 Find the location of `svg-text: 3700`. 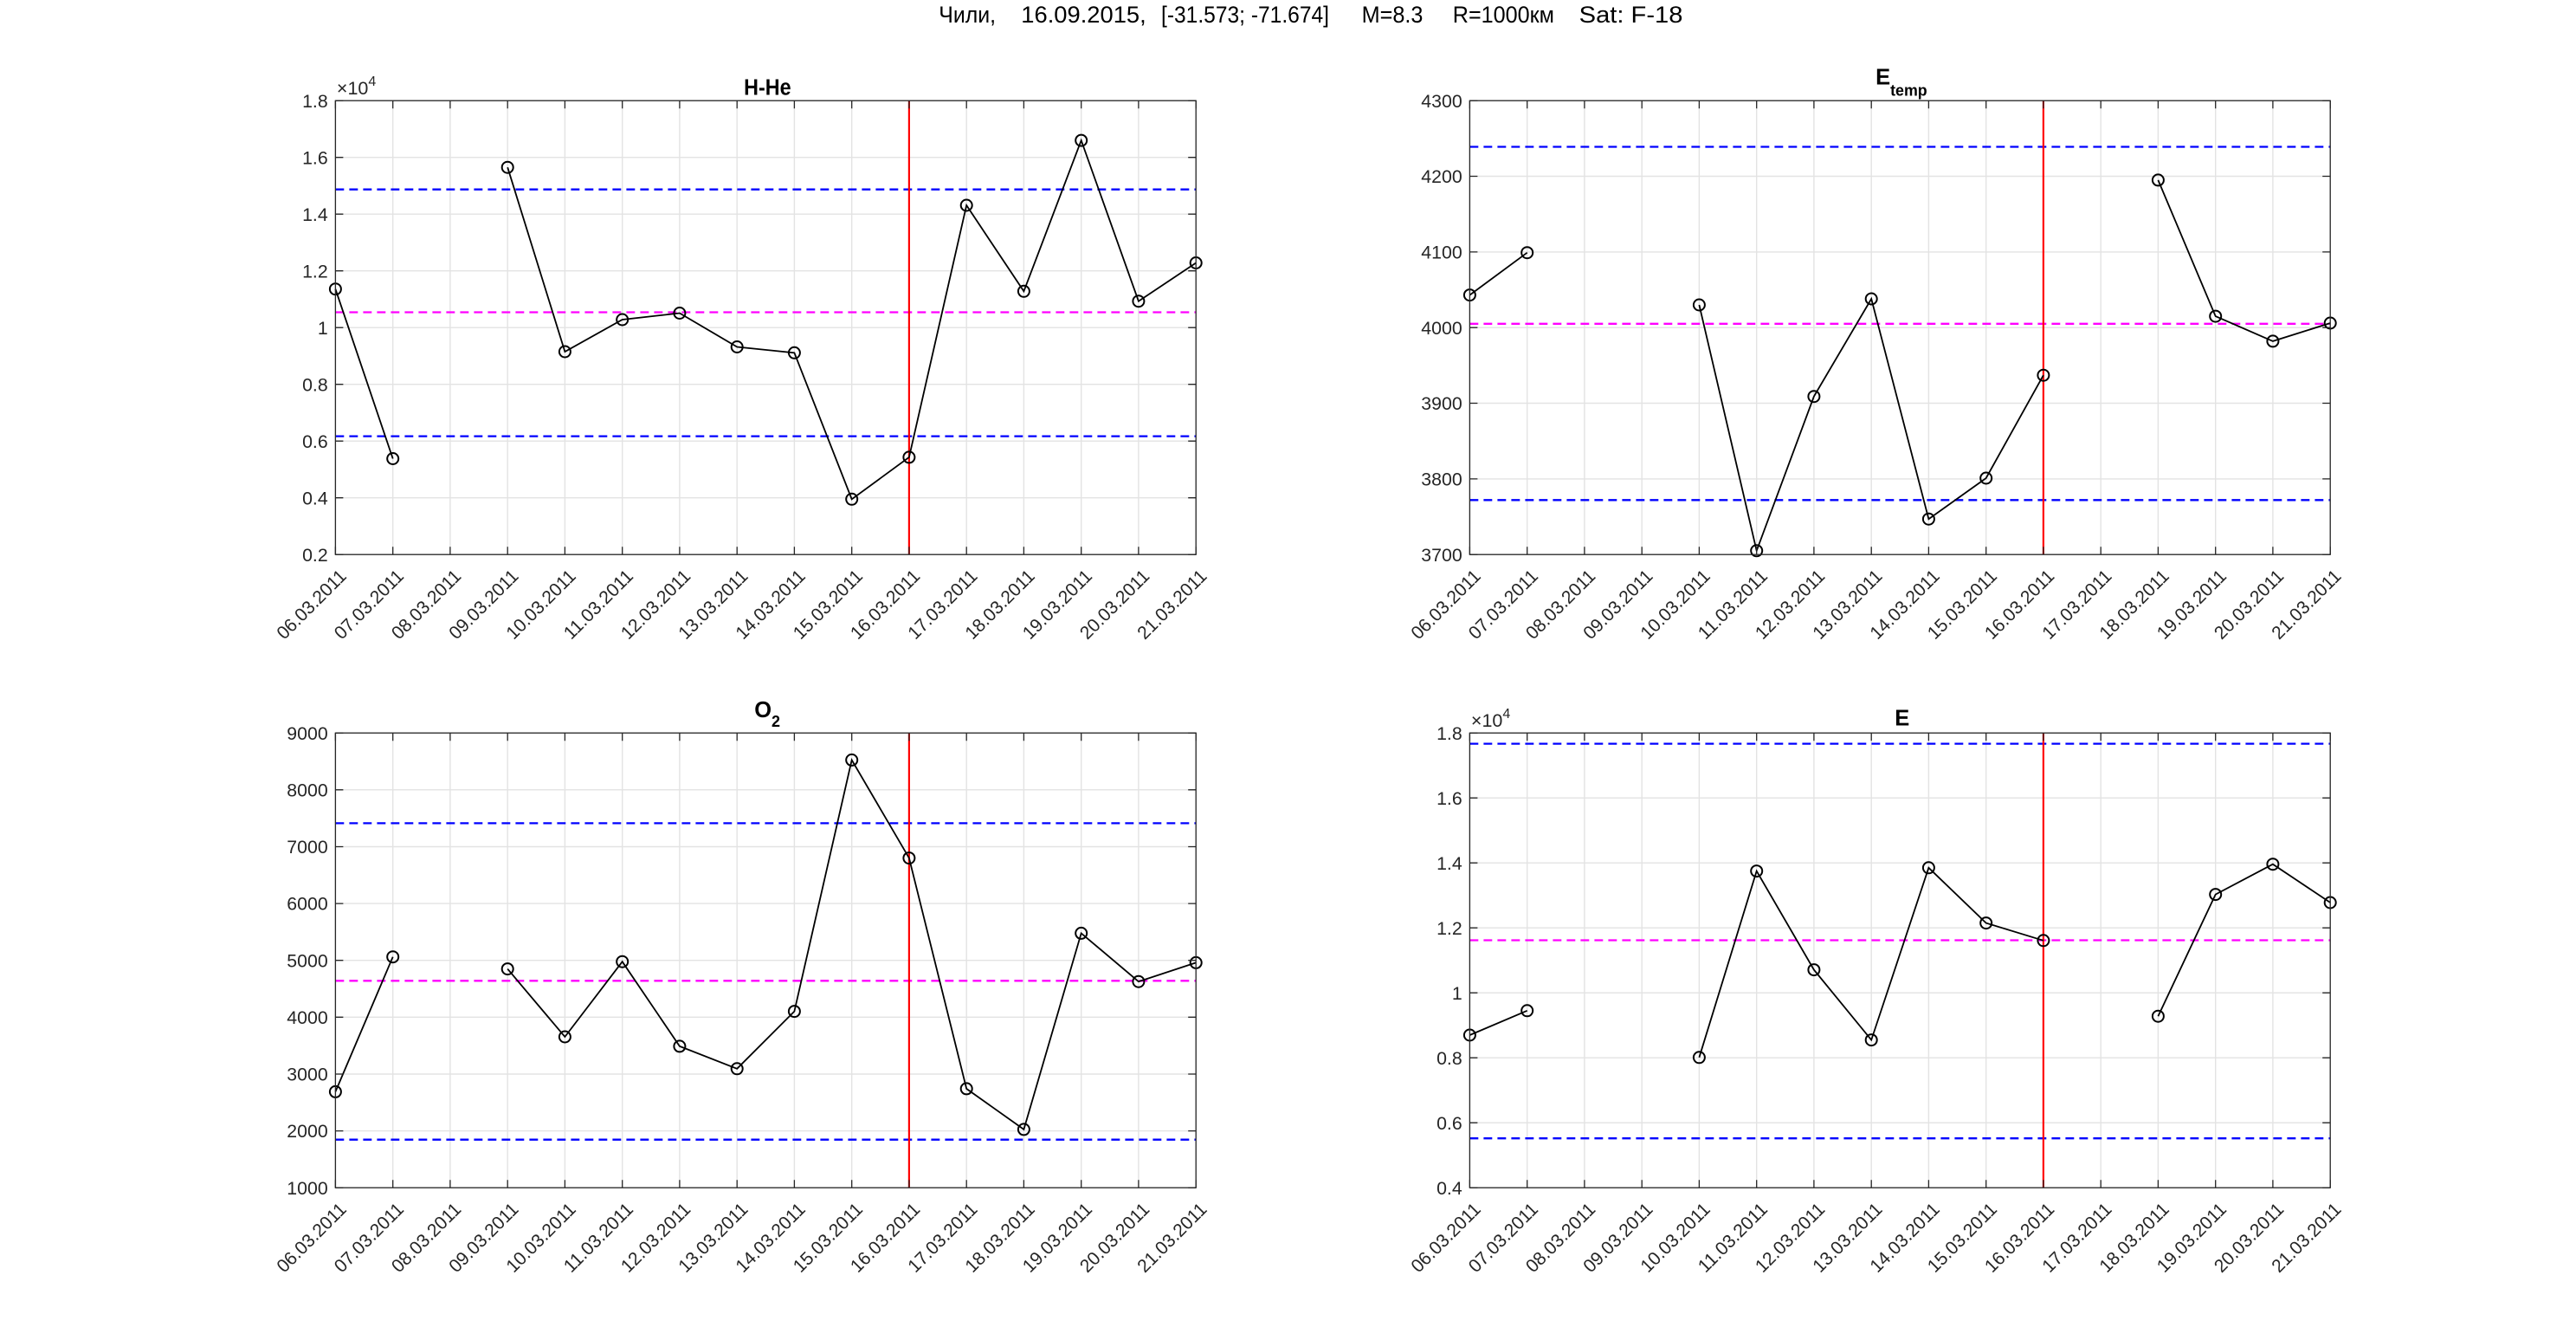

svg-text: 3700 is located at coordinates (1441, 555).